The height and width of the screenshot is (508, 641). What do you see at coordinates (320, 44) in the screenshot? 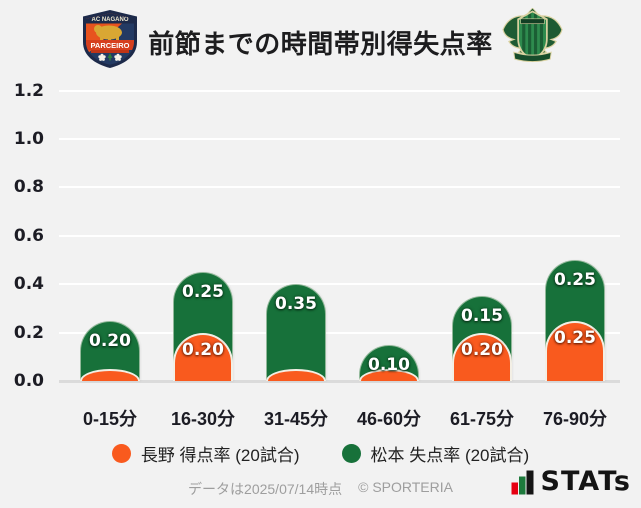
I see `page-title: 前節までの時間帯別得失点率` at bounding box center [320, 44].